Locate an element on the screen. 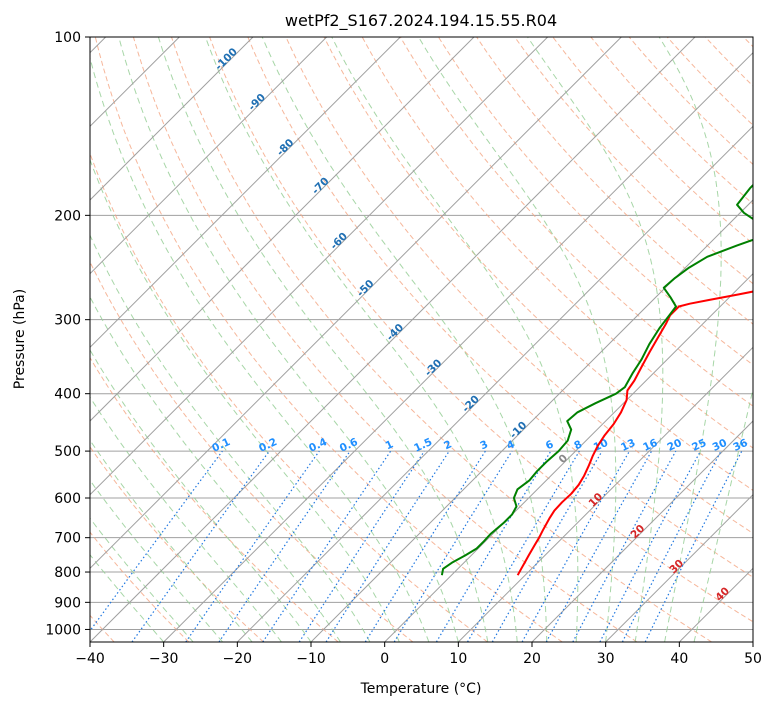  x-tick-label: 50 is located at coordinates (753, 659).